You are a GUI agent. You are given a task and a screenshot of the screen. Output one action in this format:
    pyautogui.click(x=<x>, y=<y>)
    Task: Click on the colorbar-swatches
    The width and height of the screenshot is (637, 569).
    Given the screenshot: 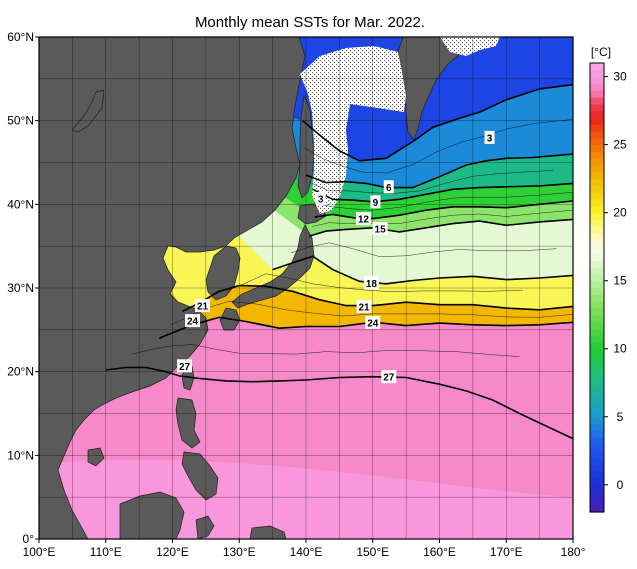 What is the action you would take?
    pyautogui.click(x=597, y=287)
    